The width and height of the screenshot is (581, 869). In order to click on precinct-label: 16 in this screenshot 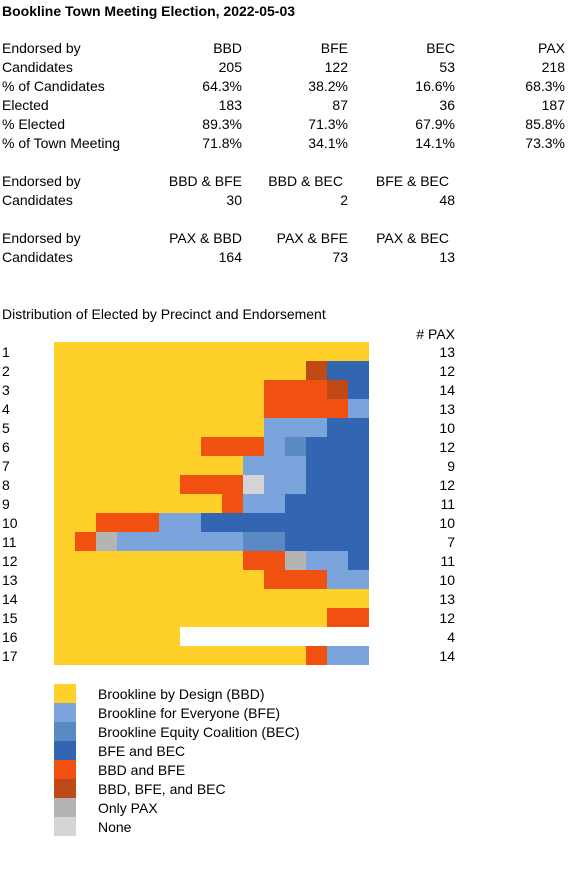, I will do `click(10, 637)`.